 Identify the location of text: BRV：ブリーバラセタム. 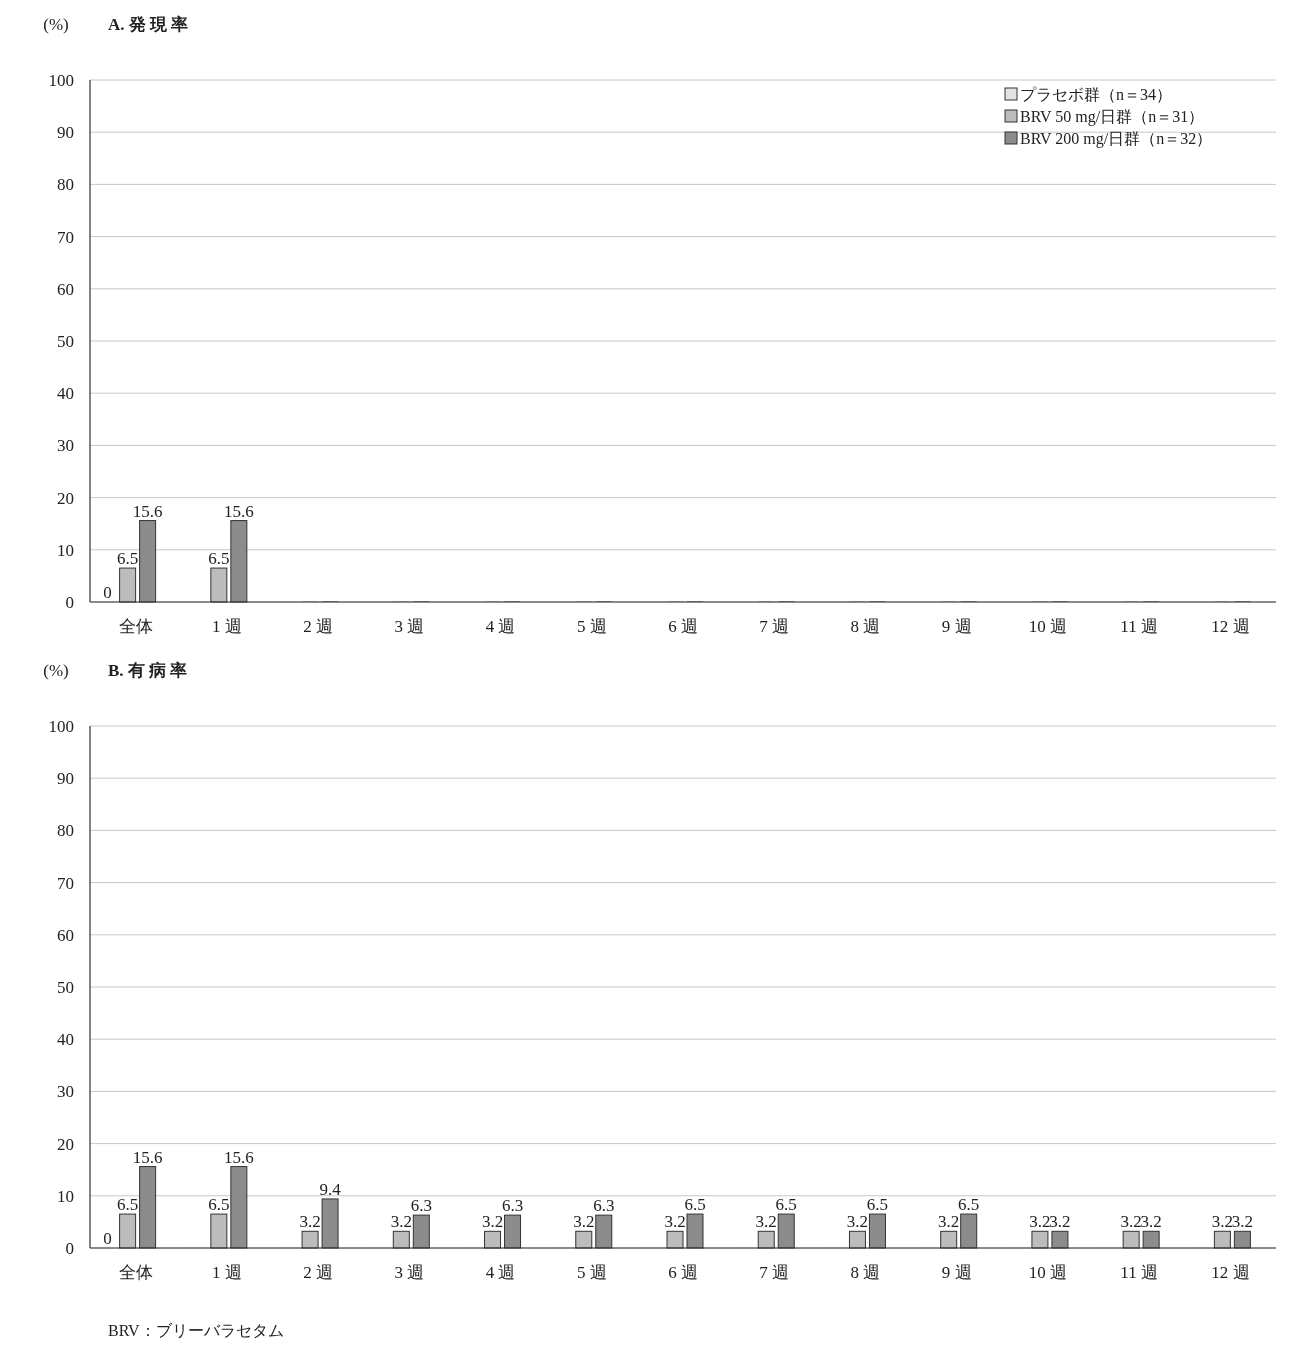
(196, 1330).